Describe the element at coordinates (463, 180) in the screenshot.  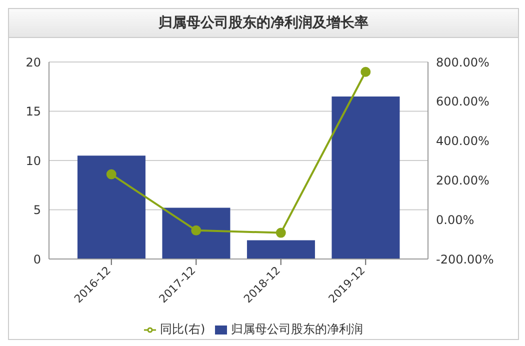
I see `y2-tick-label: 200.00%` at that location.